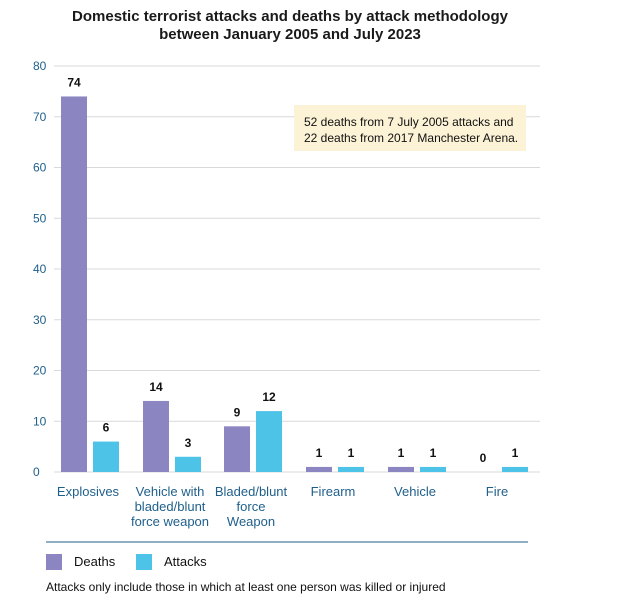 Image resolution: width=624 pixels, height=606 pixels. What do you see at coordinates (251, 506) in the screenshot?
I see `x-category-label-2-line-1: force` at bounding box center [251, 506].